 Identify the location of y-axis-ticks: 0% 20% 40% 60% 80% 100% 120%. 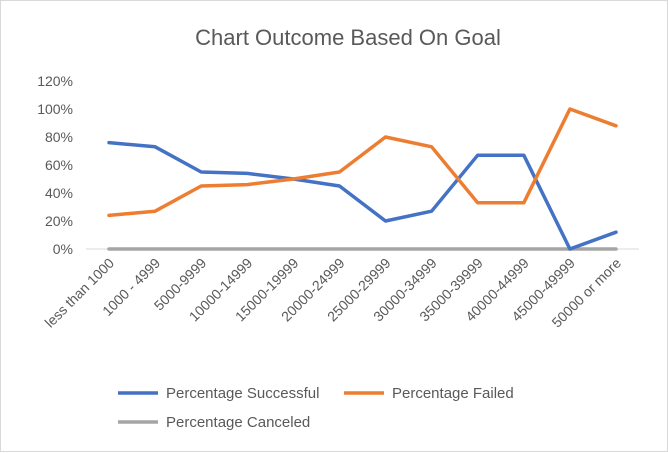
(55, 165).